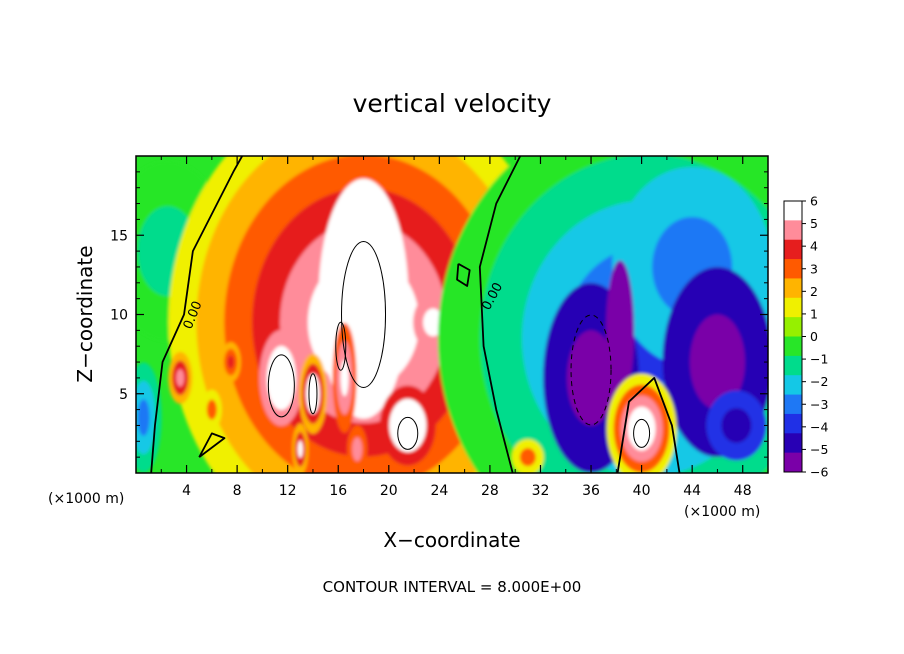 This screenshot has width=904, height=654. What do you see at coordinates (814, 291) in the screenshot?
I see `colorbar-tick-label: 2` at bounding box center [814, 291].